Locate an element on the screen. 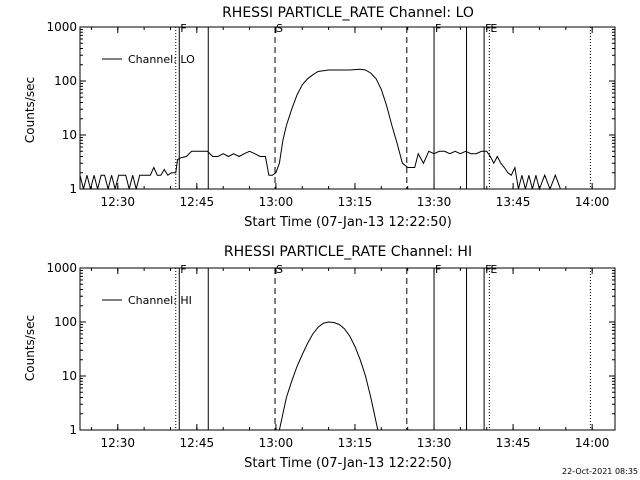  footer-timestamp: 22-Oct-2021 08:35 is located at coordinates (600, 471).